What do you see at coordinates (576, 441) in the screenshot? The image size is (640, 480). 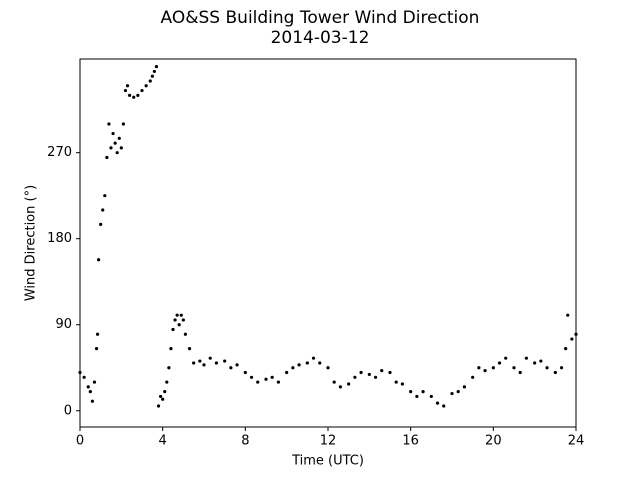 I see `x-tick-label: 24` at bounding box center [576, 441].